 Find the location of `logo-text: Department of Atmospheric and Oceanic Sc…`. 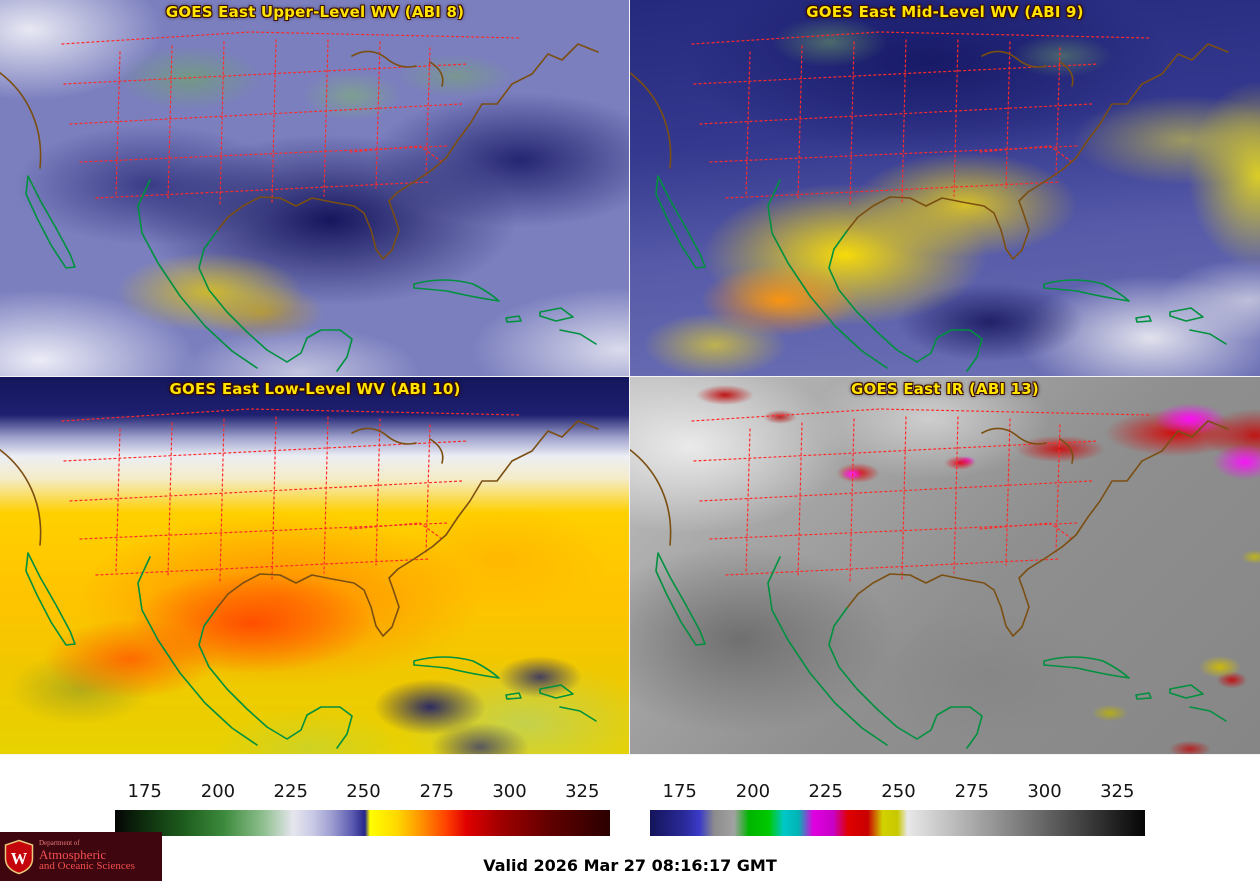

logo-text: Department of Atmospheric and Oceanic Sc… is located at coordinates (87, 856).